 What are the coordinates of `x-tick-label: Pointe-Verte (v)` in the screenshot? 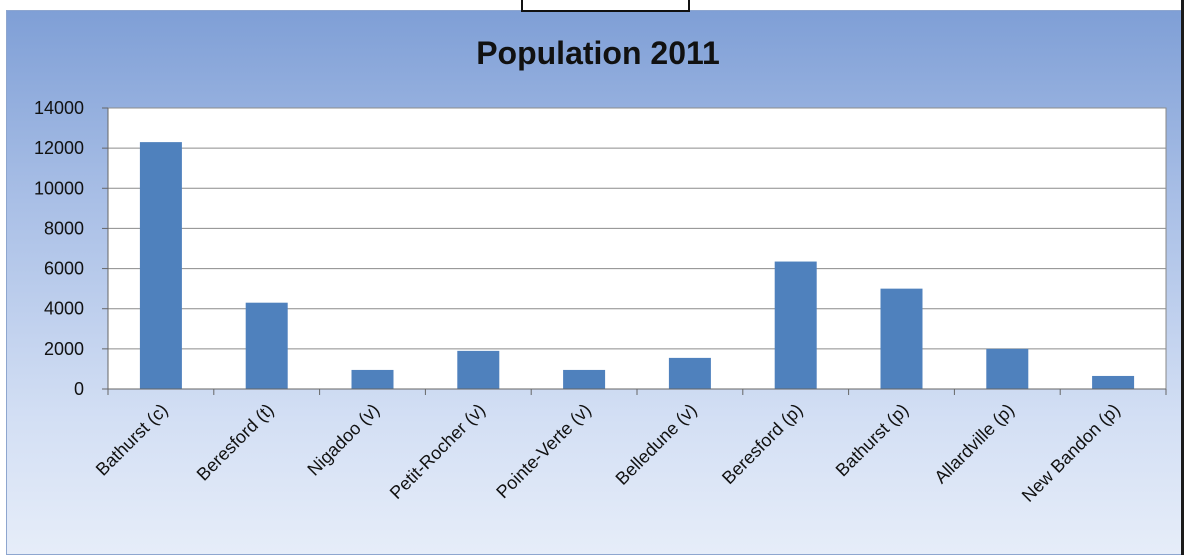 It's located at (543, 451).